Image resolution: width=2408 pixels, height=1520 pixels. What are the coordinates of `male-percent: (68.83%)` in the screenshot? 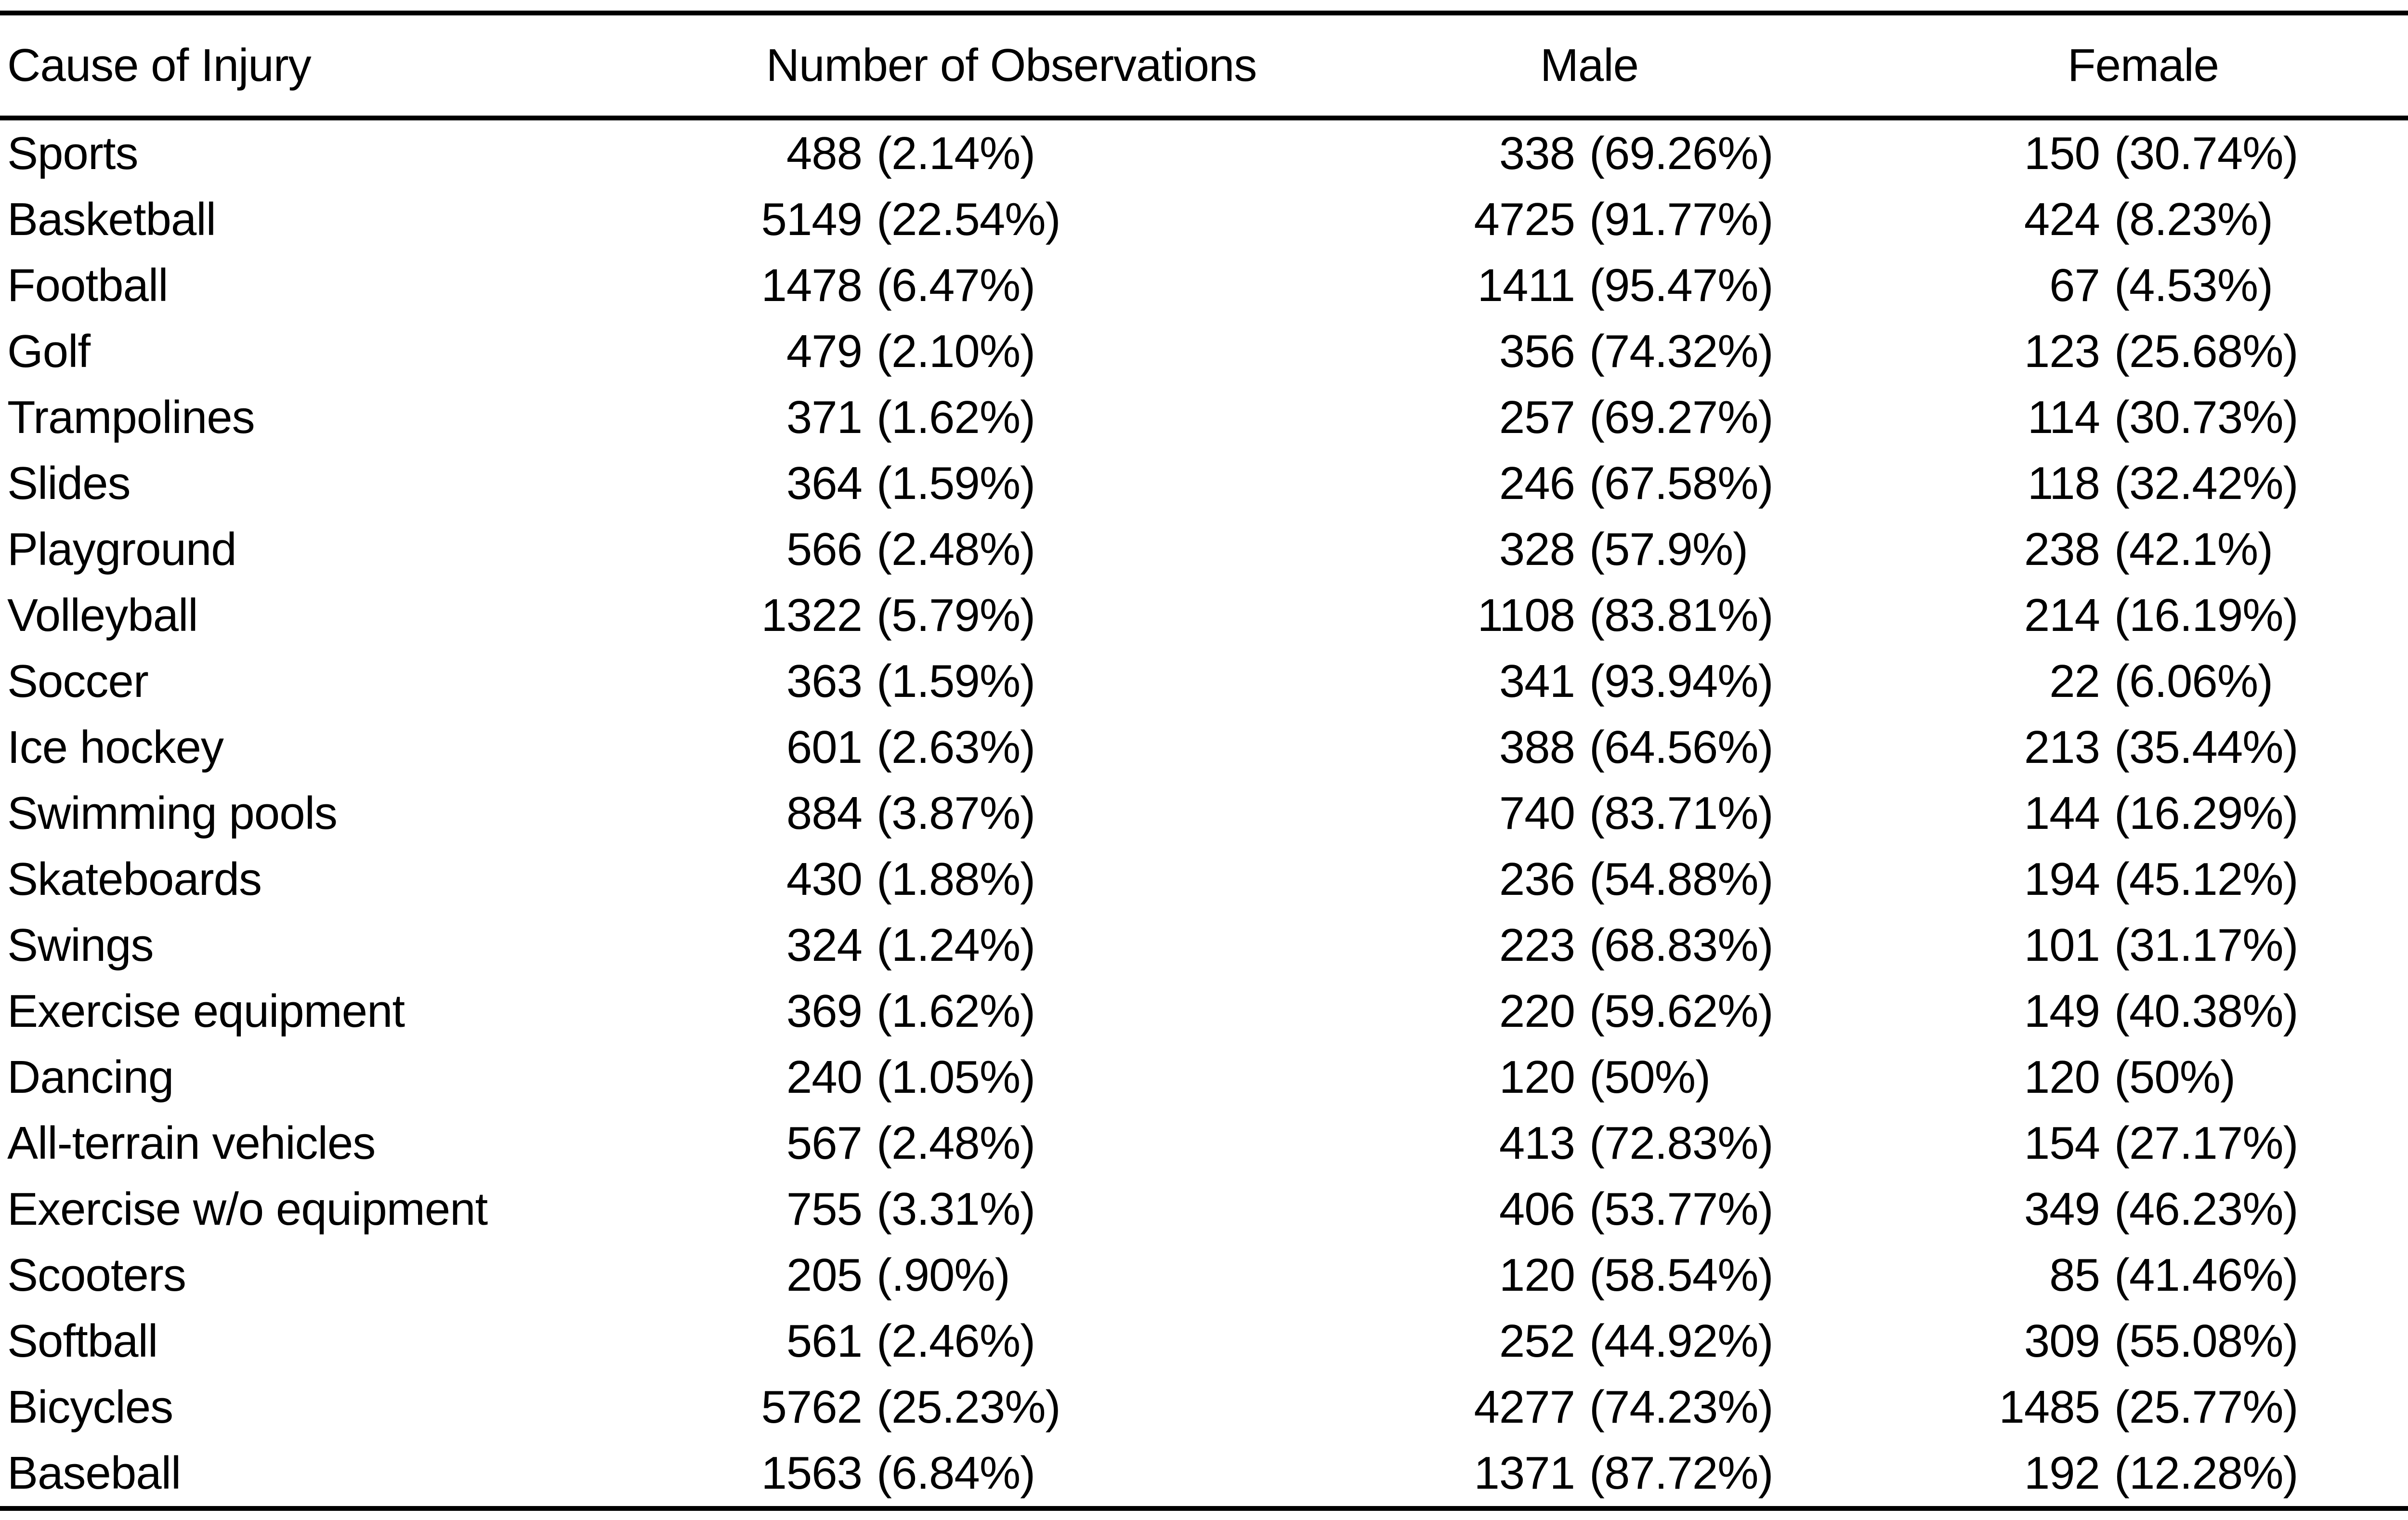 It's located at (1681, 945).